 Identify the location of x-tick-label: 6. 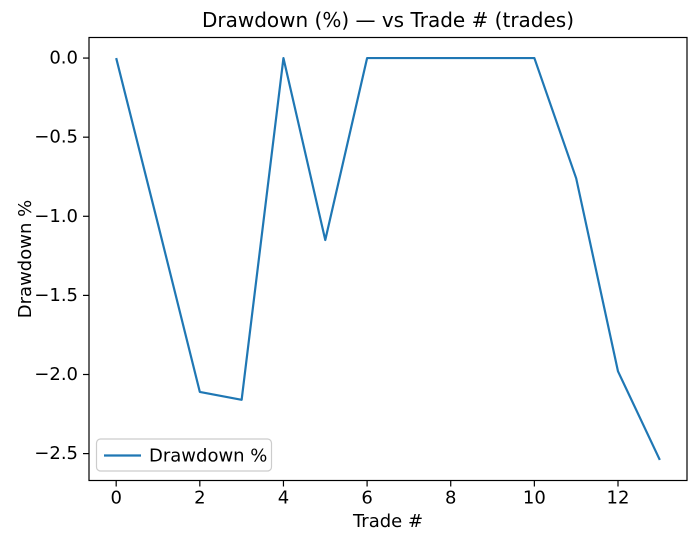
(366, 498).